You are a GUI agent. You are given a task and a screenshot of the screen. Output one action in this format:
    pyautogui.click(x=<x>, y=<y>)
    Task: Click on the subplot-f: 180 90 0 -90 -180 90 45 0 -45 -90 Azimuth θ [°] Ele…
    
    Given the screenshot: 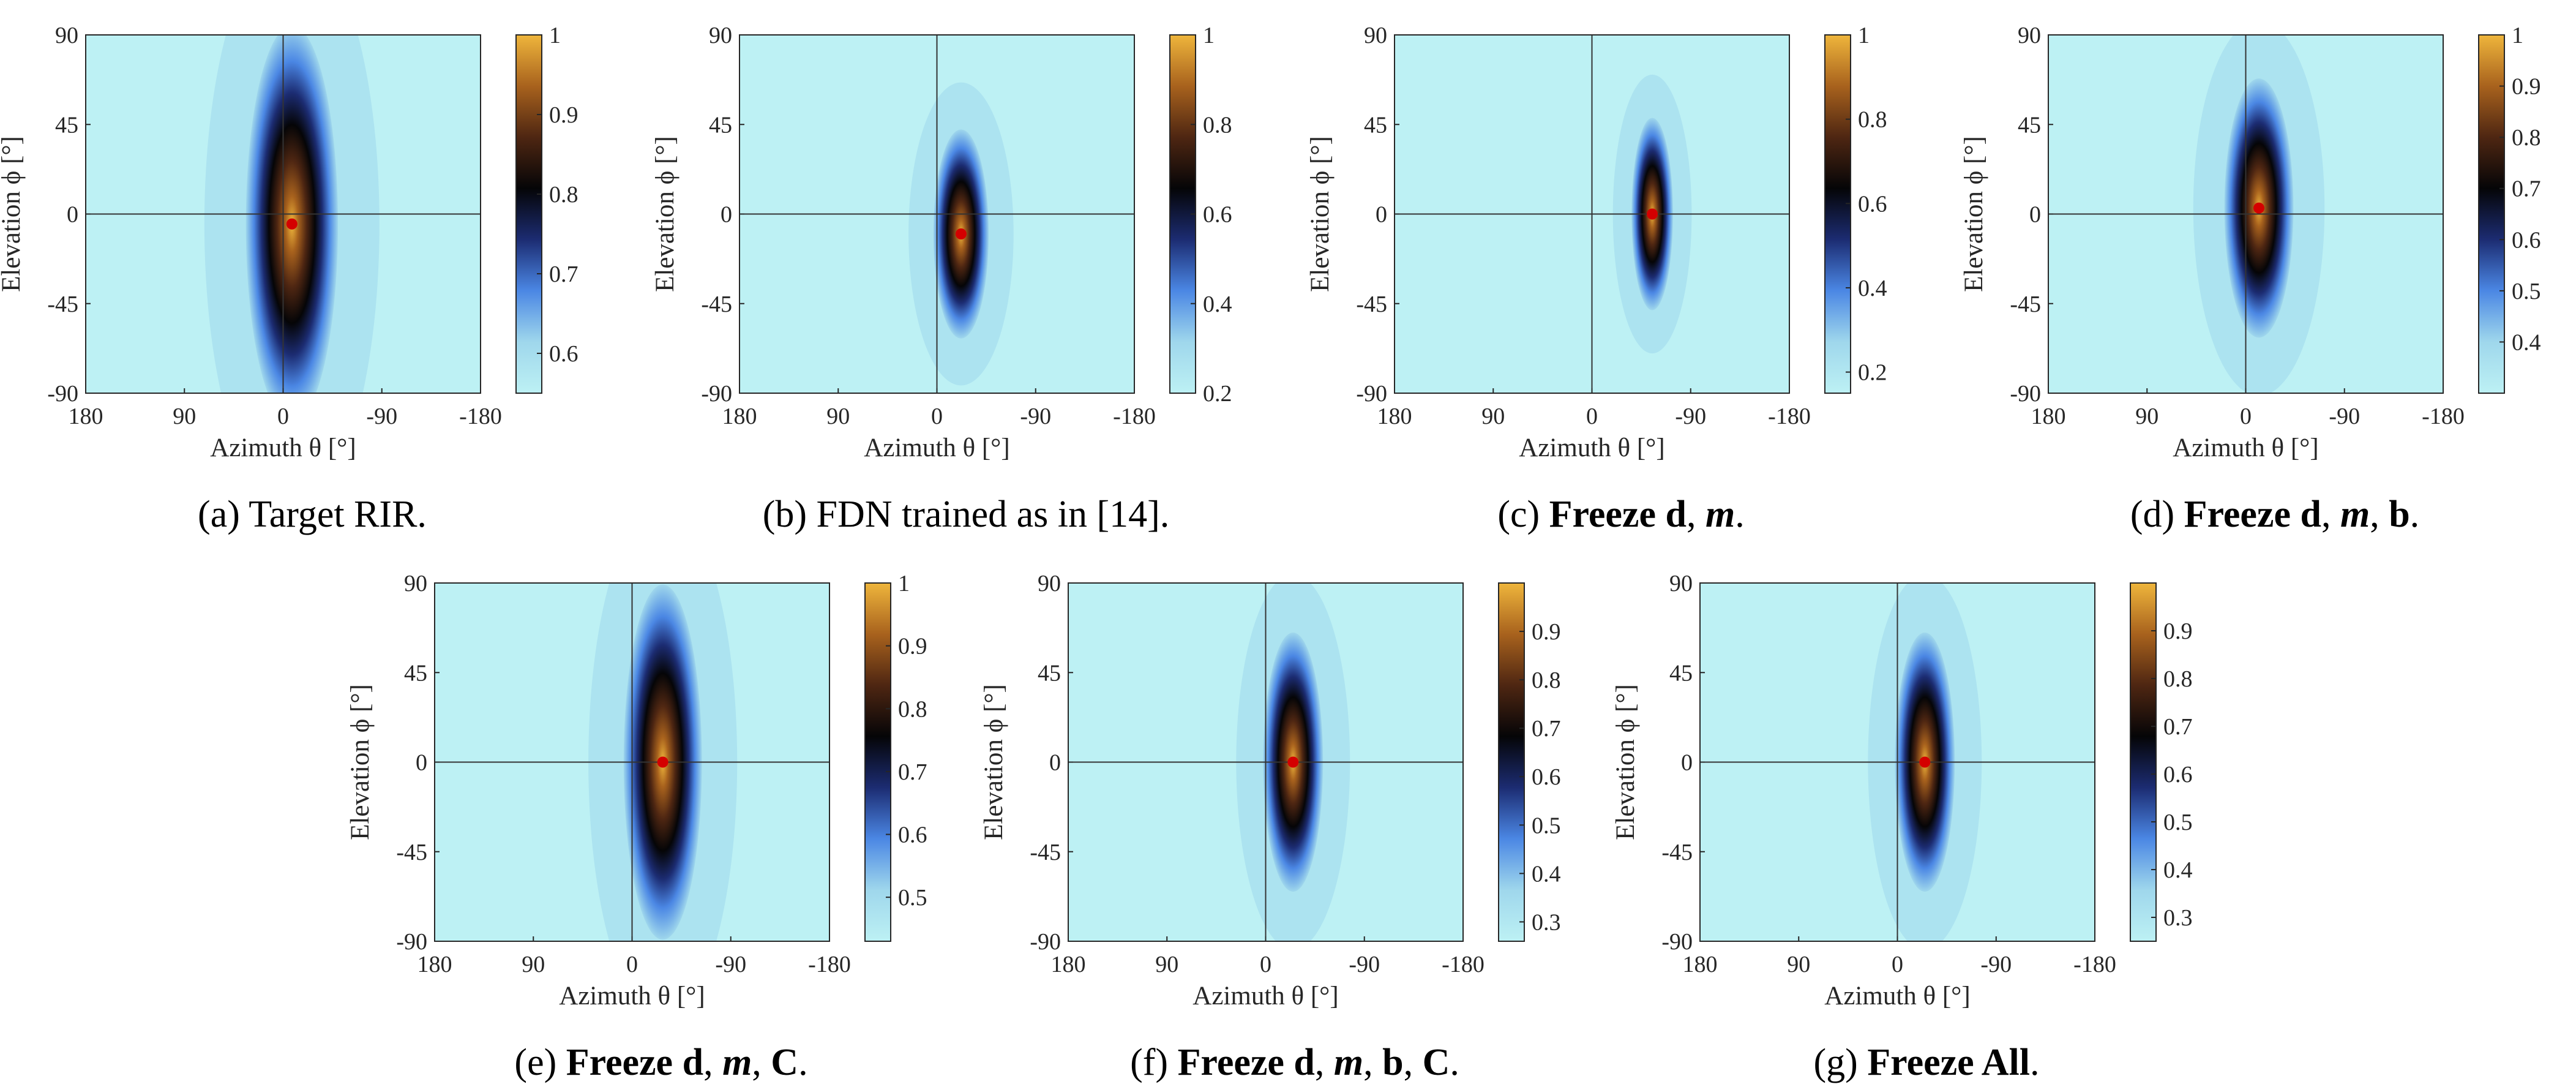 What is the action you would take?
    pyautogui.click(x=1270, y=827)
    